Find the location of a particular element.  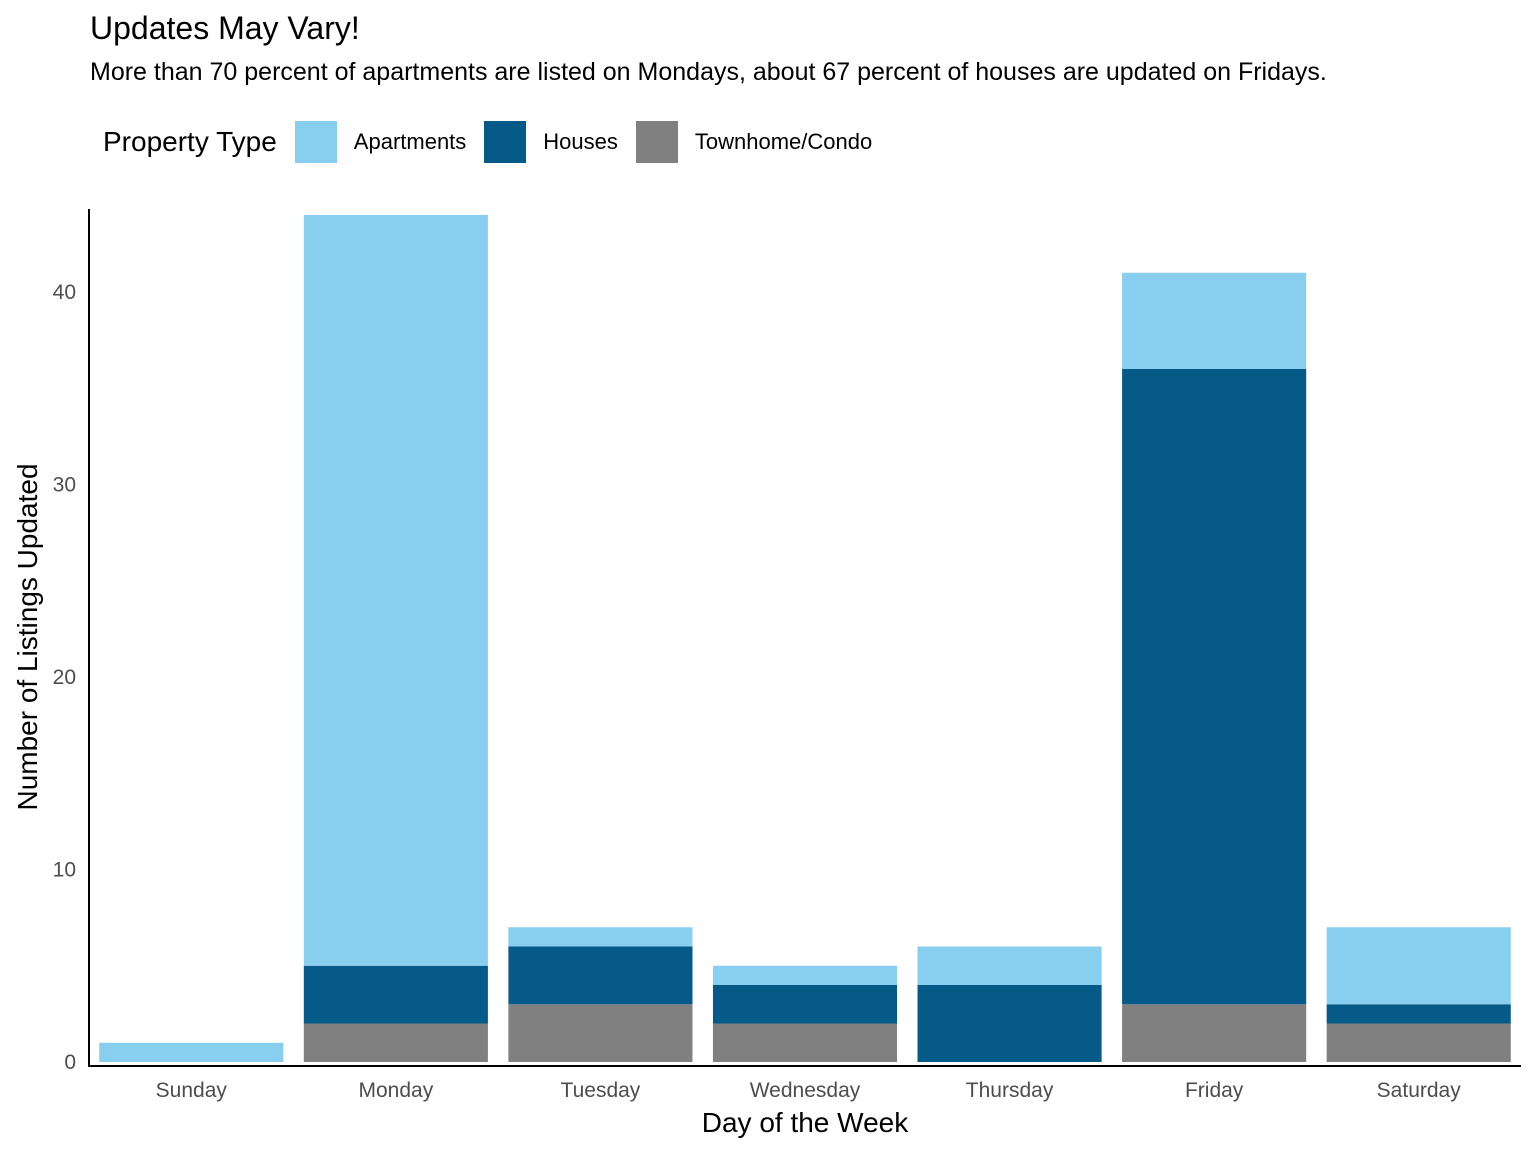

x-tick-label-friday: Friday is located at coordinates (1214, 1090).